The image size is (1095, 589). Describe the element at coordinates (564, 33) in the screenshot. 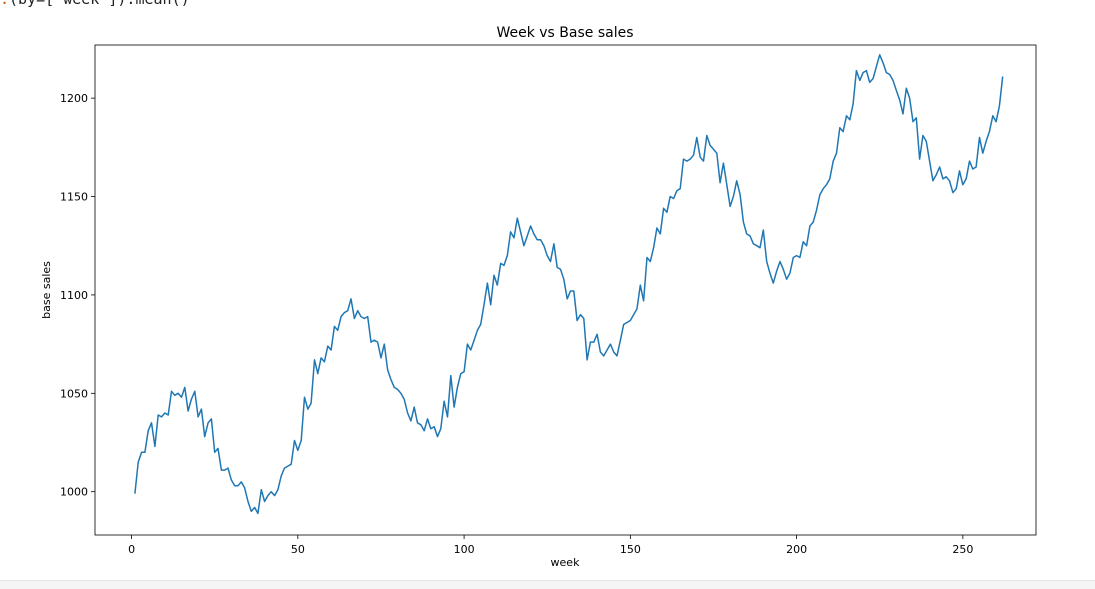

I see `chart-title: Week vs Base sales` at that location.